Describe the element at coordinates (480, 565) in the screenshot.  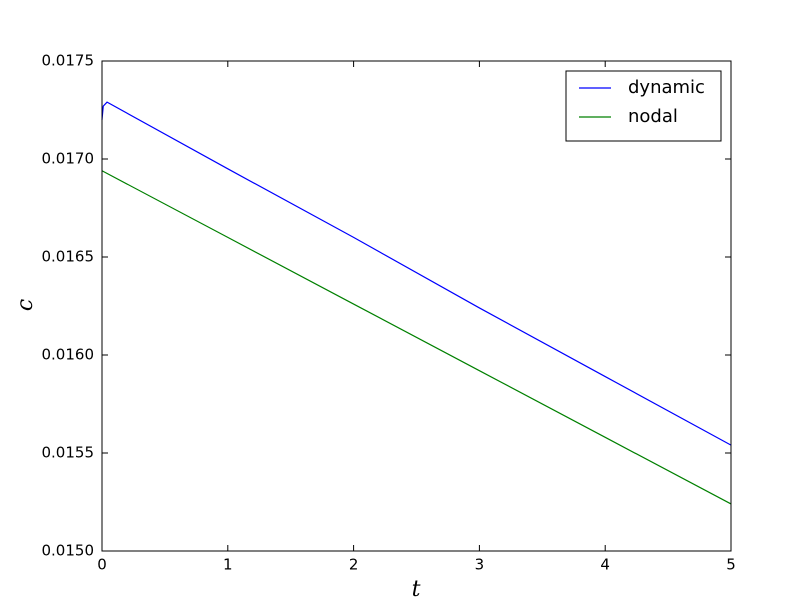
I see `x-tick-label: 3` at that location.